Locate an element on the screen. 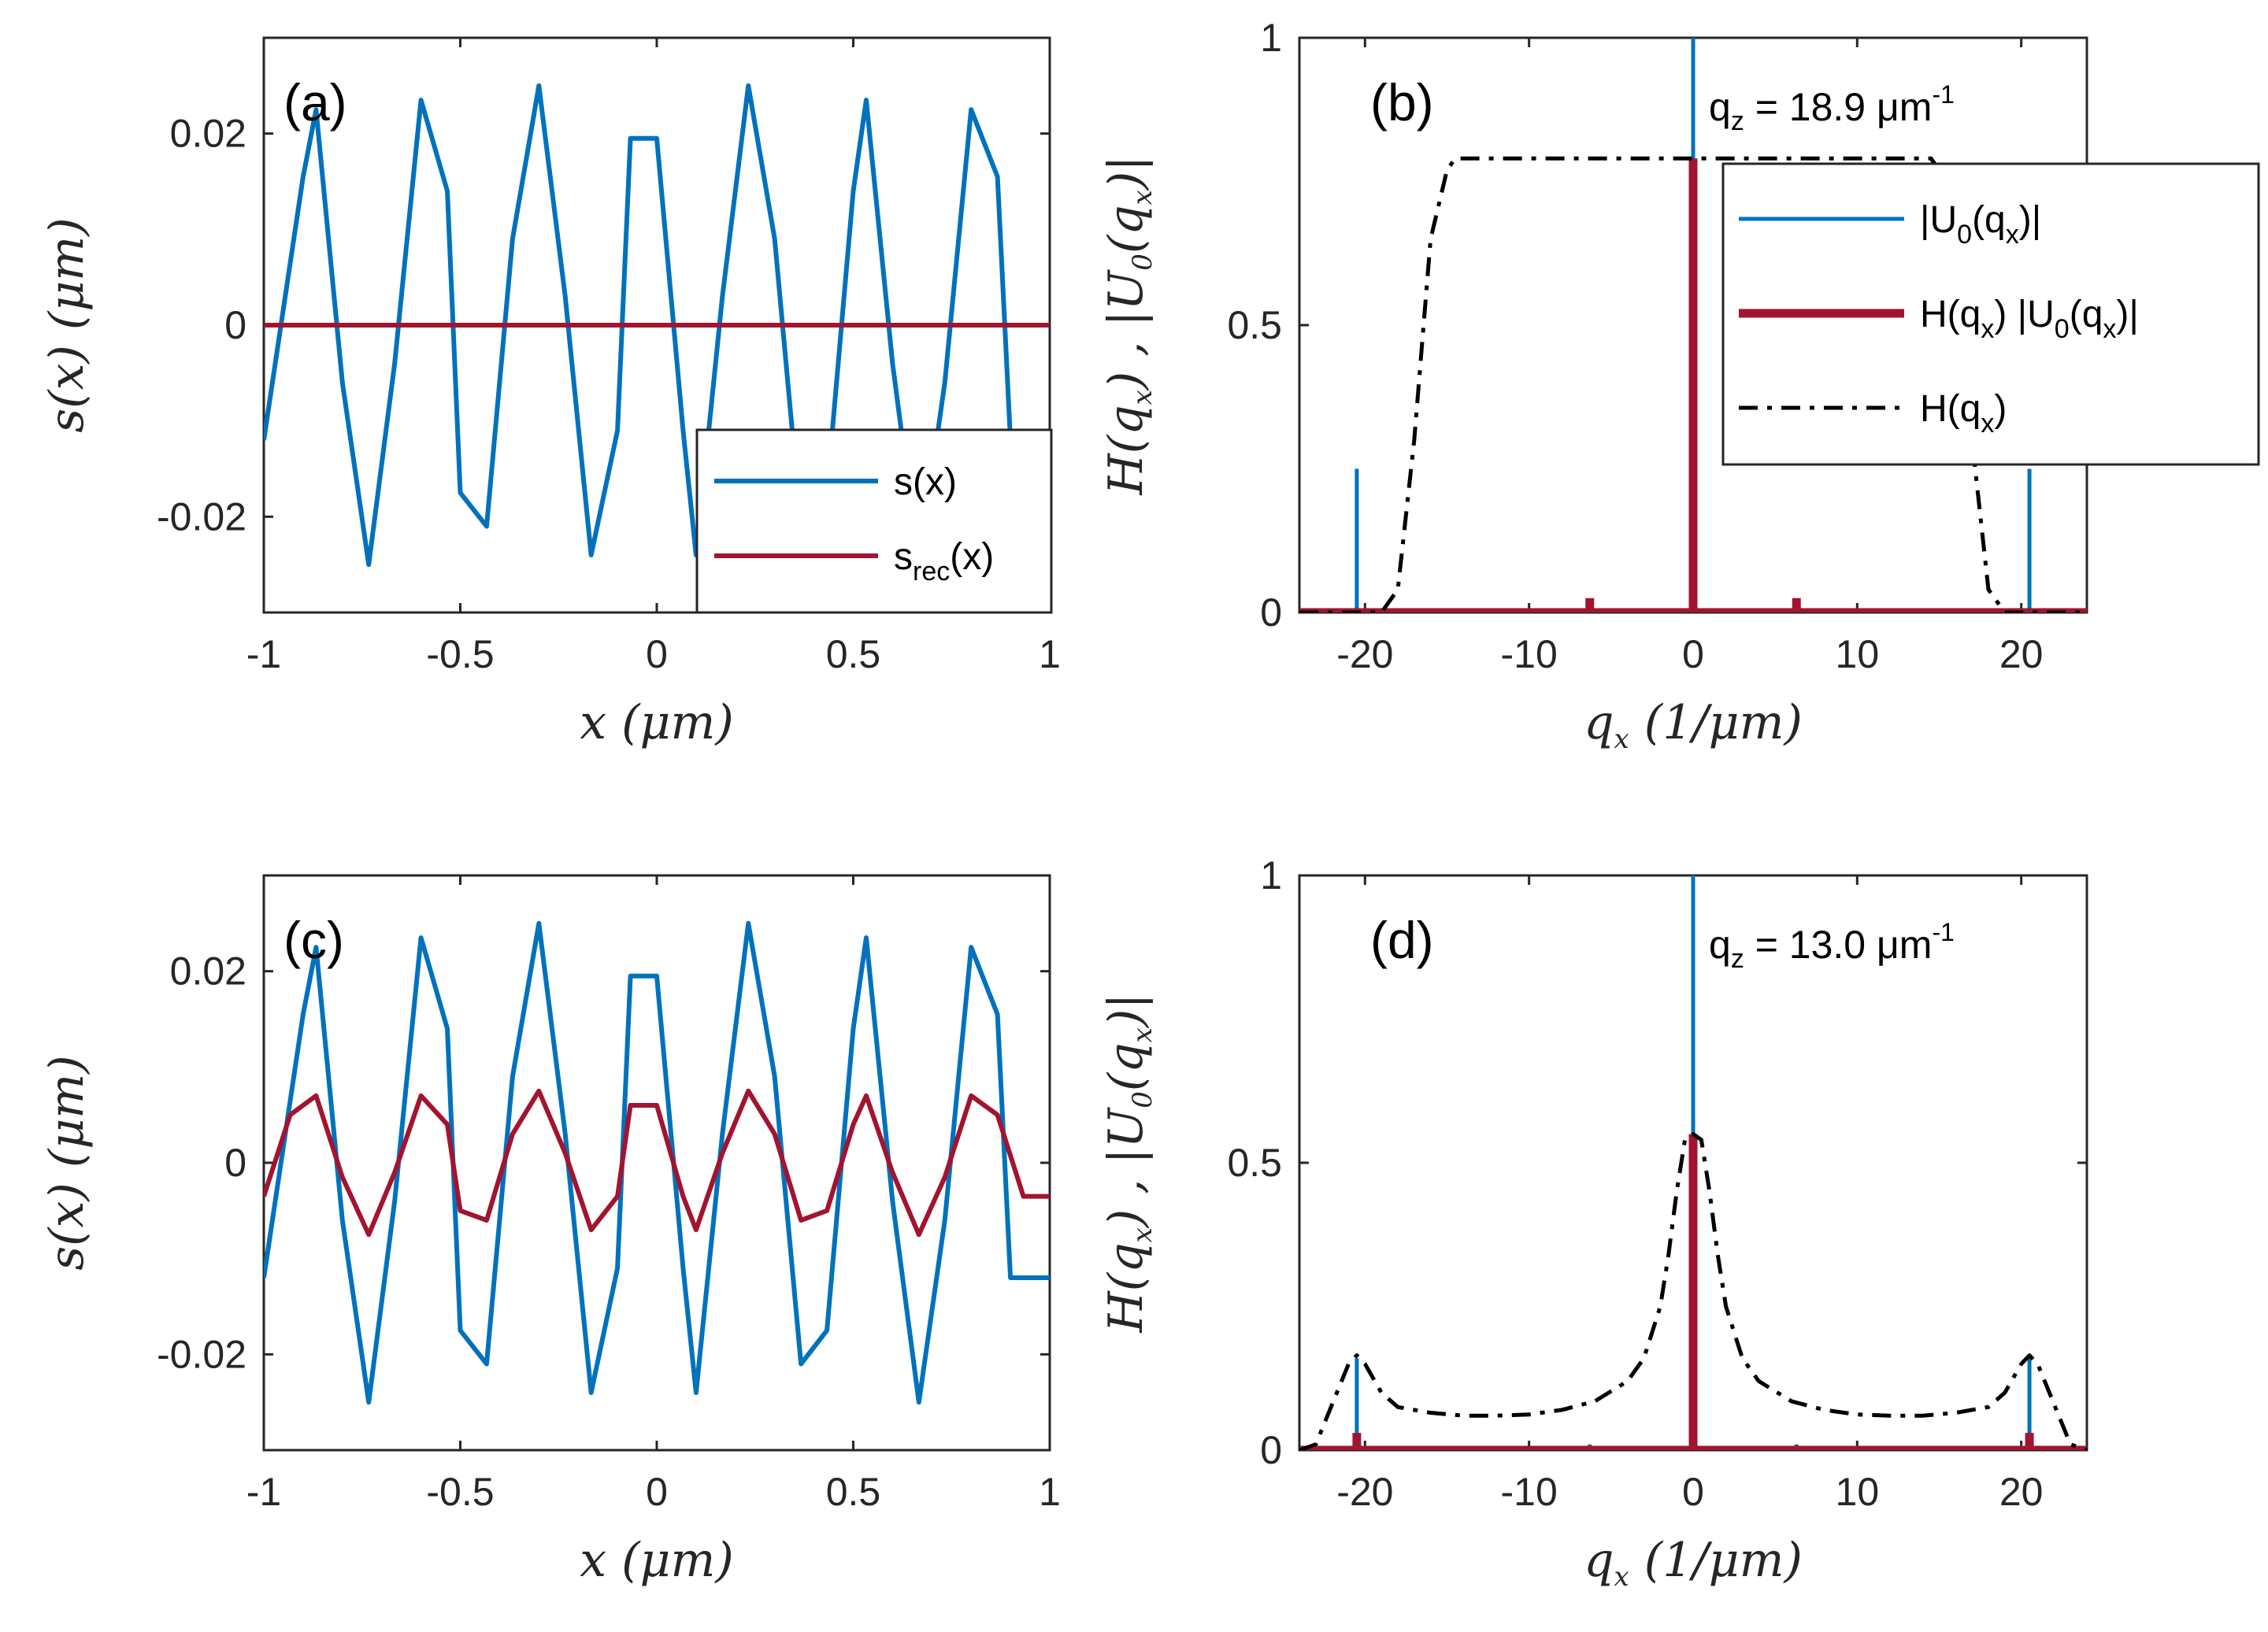 The image size is (2268, 1632). panel-label: (d) is located at coordinates (1402, 940).